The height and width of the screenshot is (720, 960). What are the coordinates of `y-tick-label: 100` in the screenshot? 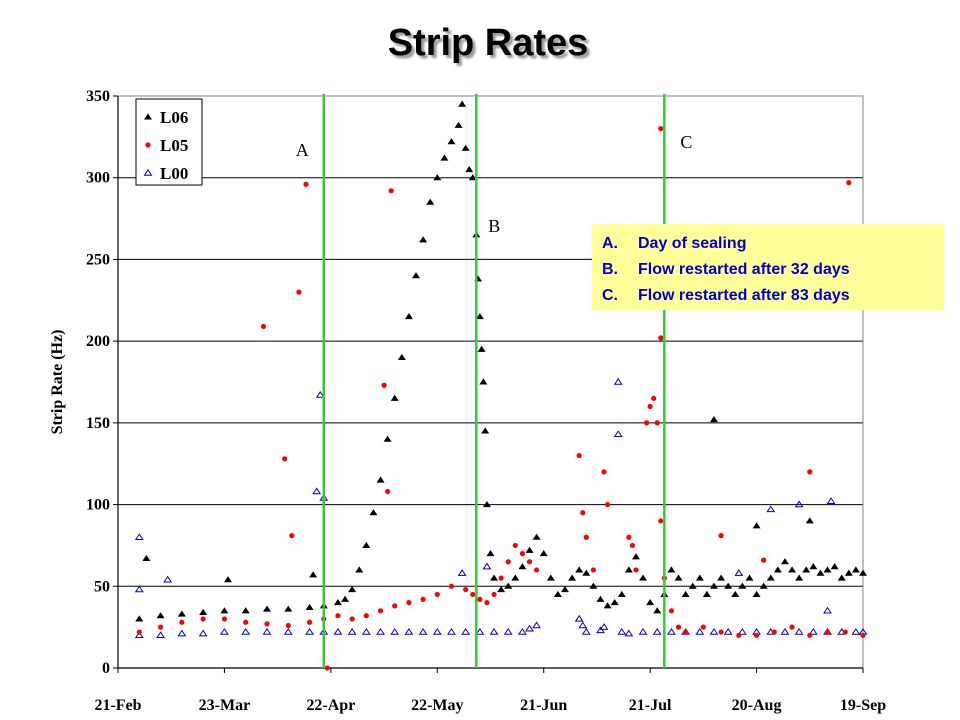 It's located at (98, 505).